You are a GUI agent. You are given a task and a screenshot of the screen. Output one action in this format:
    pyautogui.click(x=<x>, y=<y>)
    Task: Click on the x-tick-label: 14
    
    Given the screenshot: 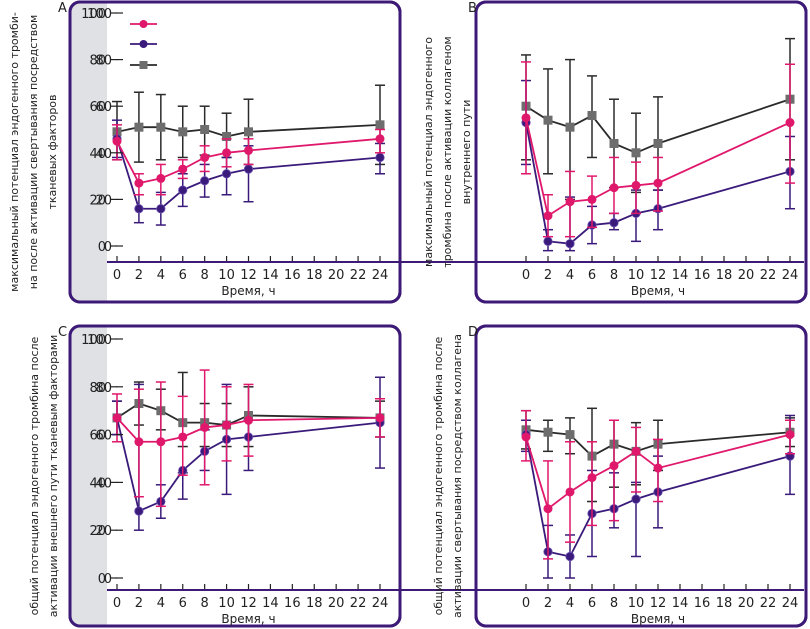 What is the action you would take?
    pyautogui.click(x=680, y=275)
    